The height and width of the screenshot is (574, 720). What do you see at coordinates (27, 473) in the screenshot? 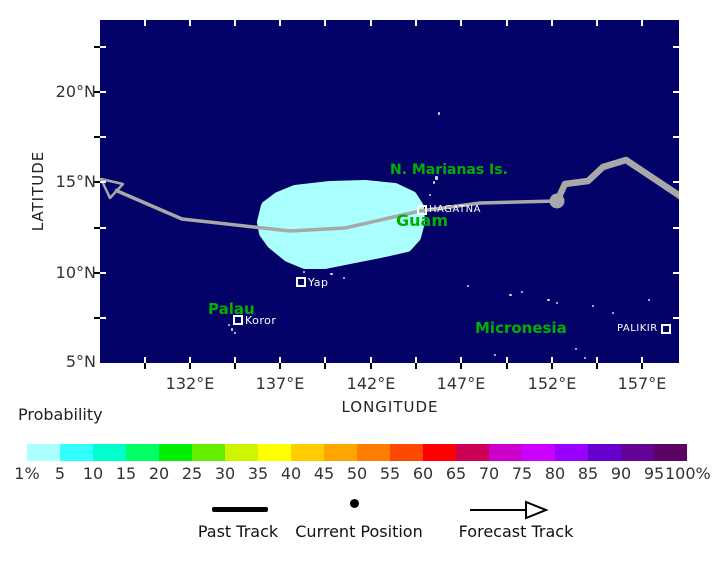
I see `colorbar-tick-label: 1%` at bounding box center [27, 473].